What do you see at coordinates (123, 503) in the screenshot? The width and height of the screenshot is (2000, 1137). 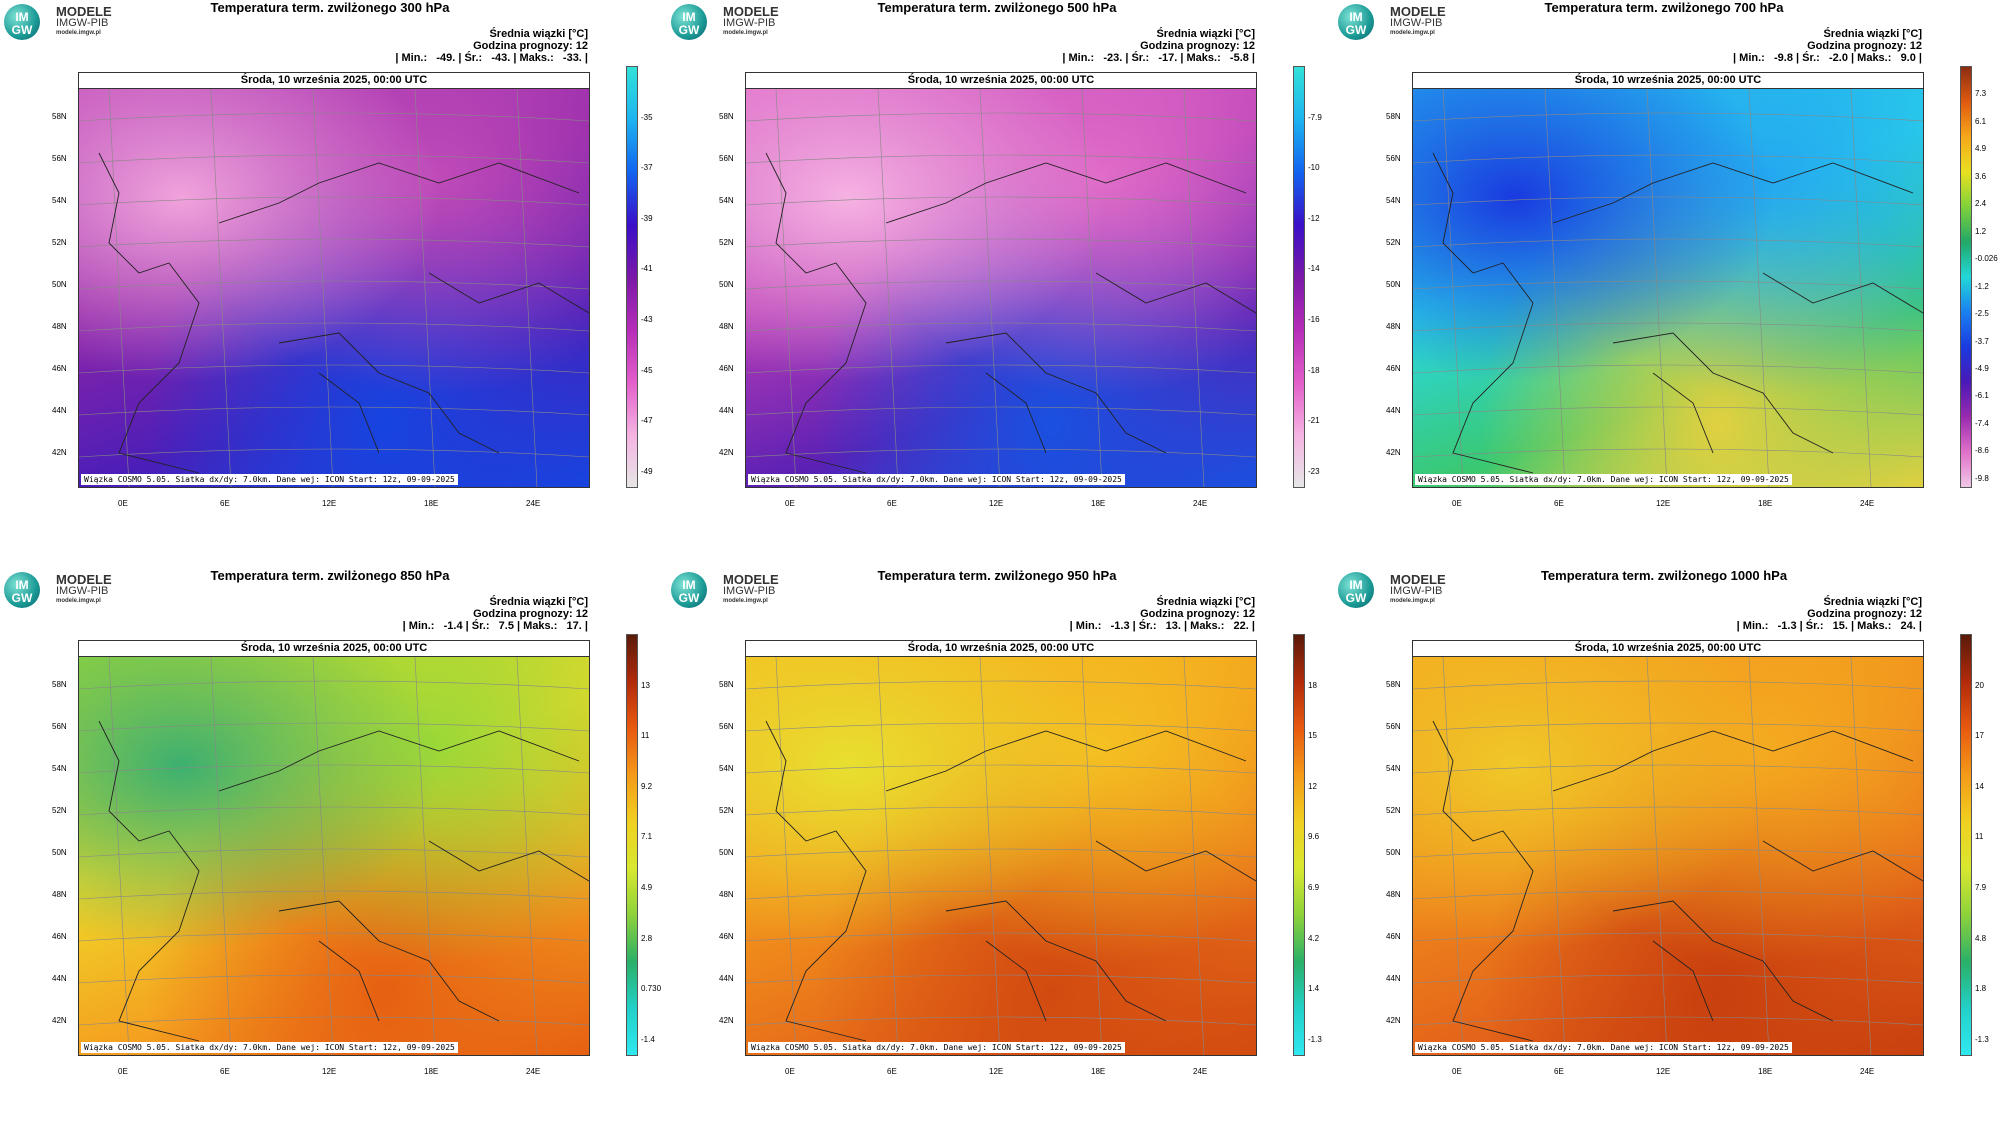 I see `longitude-label: 0E` at bounding box center [123, 503].